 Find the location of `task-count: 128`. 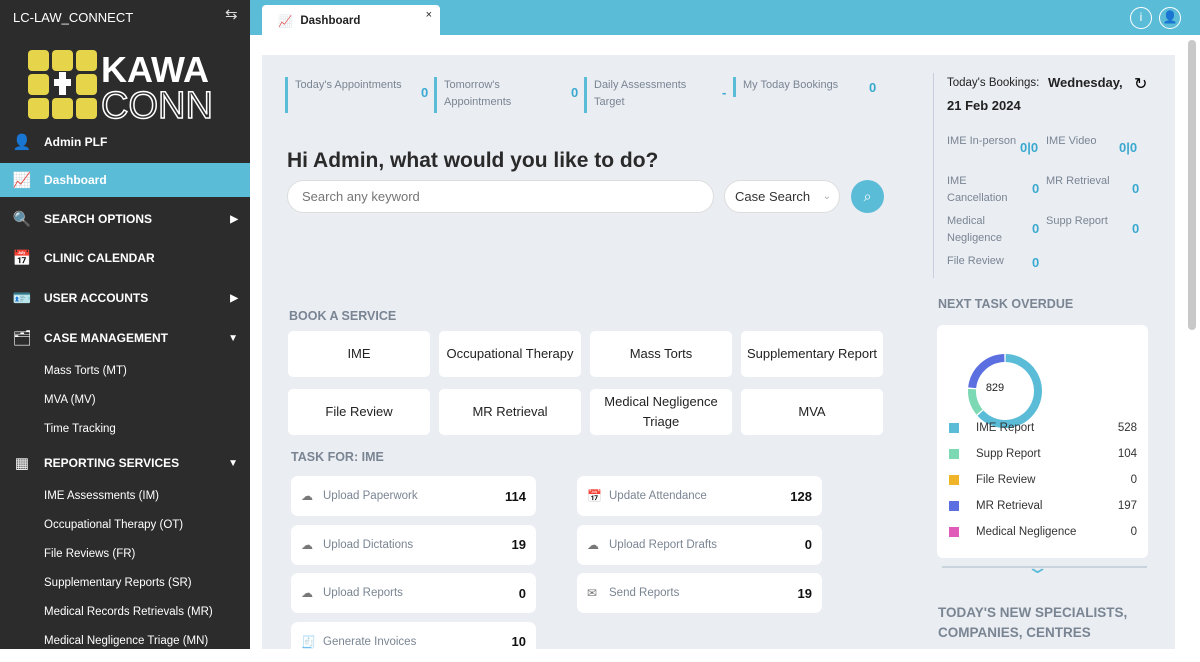

task-count: 128 is located at coordinates (801, 496).